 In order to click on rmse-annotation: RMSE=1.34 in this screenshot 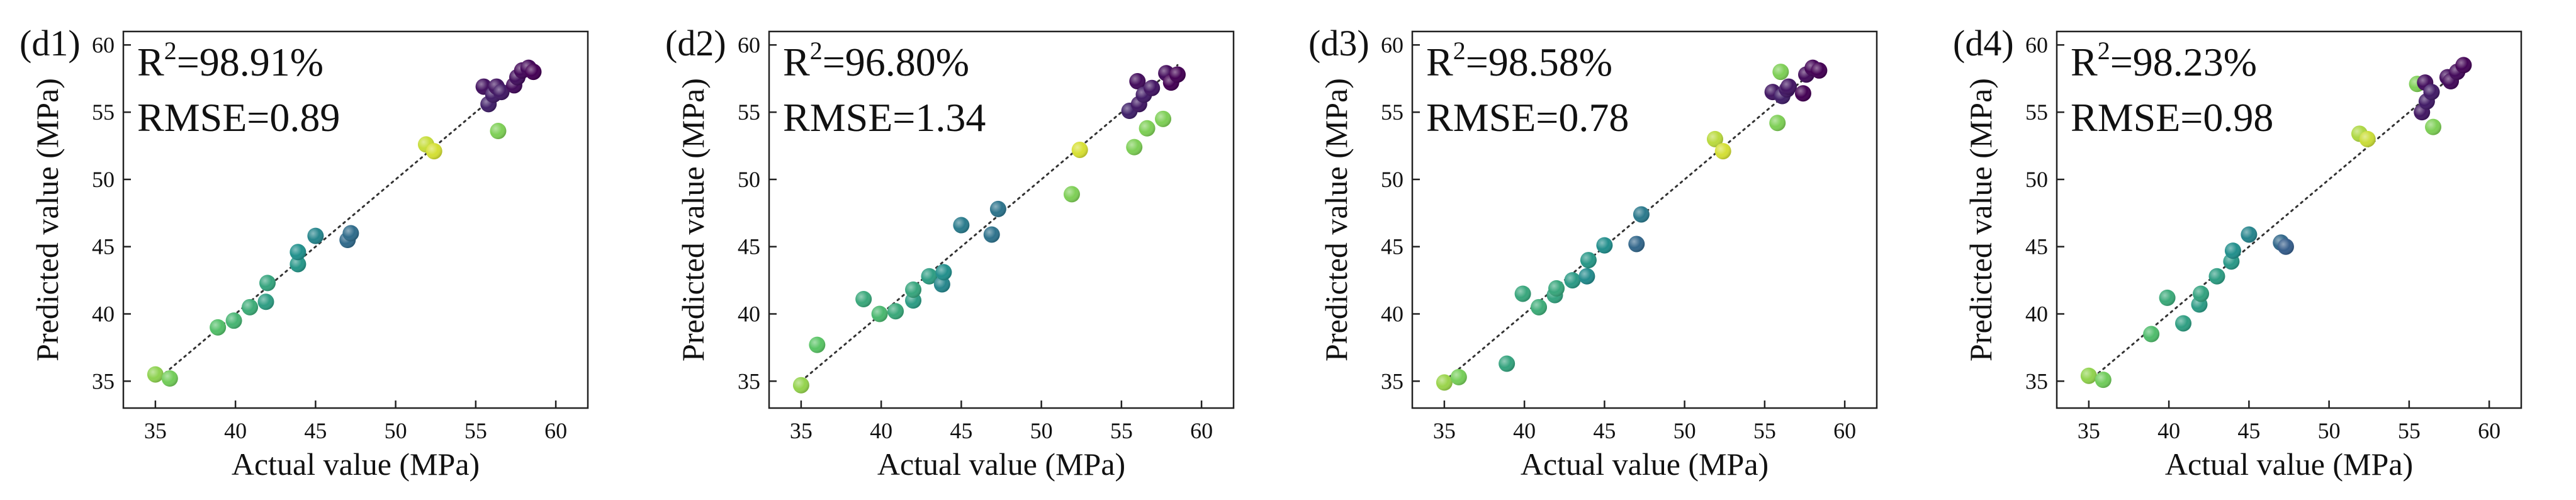, I will do `click(884, 117)`.